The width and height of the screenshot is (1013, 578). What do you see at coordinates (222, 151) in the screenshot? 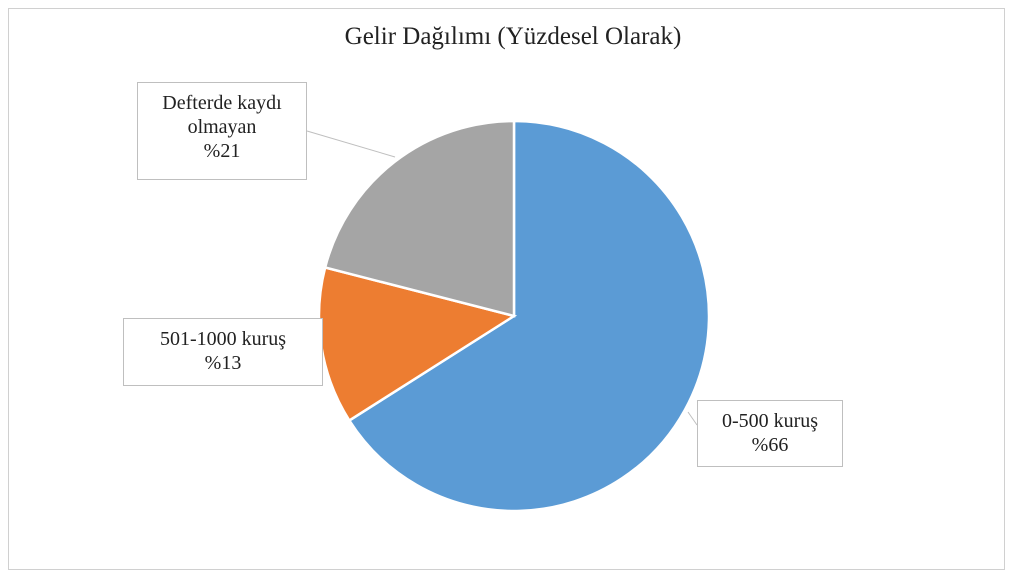
I see `label-value: %21` at bounding box center [222, 151].